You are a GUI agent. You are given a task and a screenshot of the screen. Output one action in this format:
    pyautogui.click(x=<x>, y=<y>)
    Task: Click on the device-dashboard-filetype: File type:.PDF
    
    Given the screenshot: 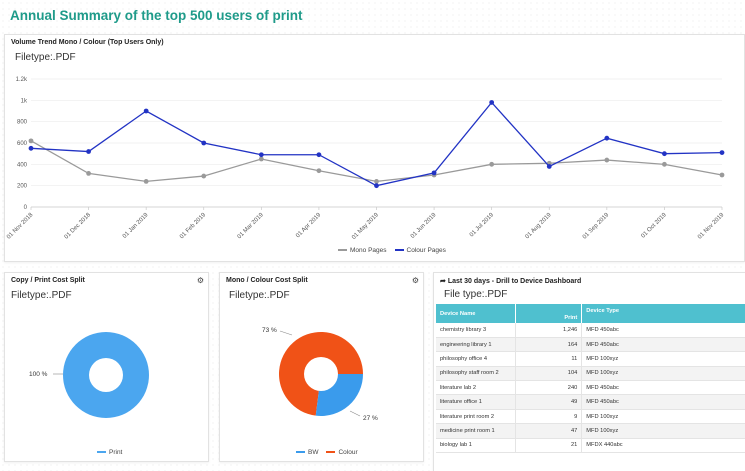 What is the action you would take?
    pyautogui.click(x=476, y=294)
    